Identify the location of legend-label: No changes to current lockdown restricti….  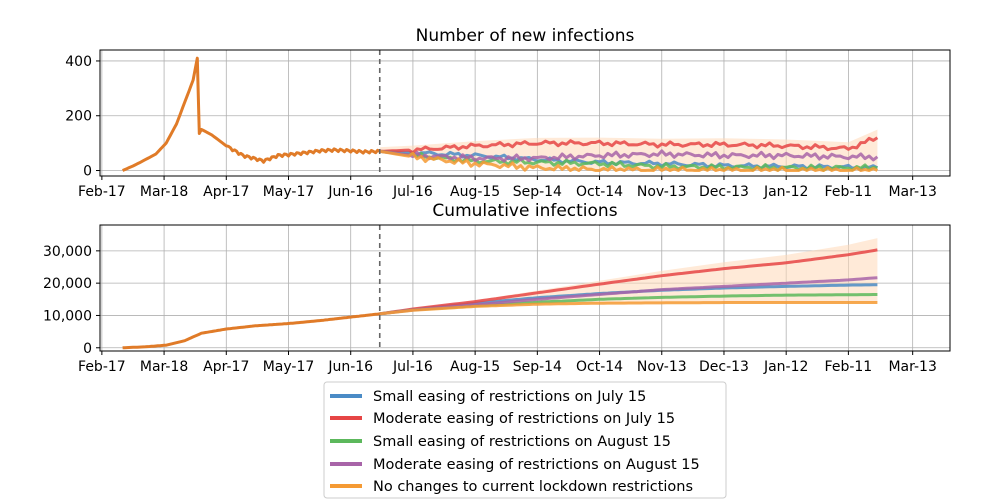
(533, 487).